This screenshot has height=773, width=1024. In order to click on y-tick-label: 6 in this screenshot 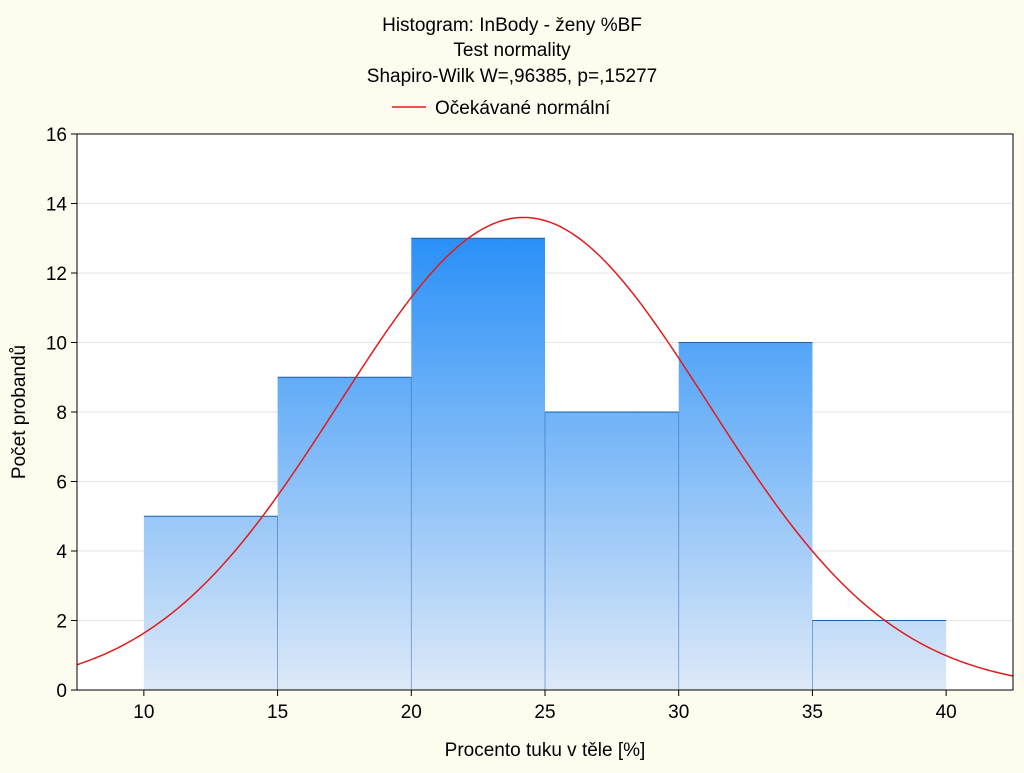, I will do `click(61, 483)`.